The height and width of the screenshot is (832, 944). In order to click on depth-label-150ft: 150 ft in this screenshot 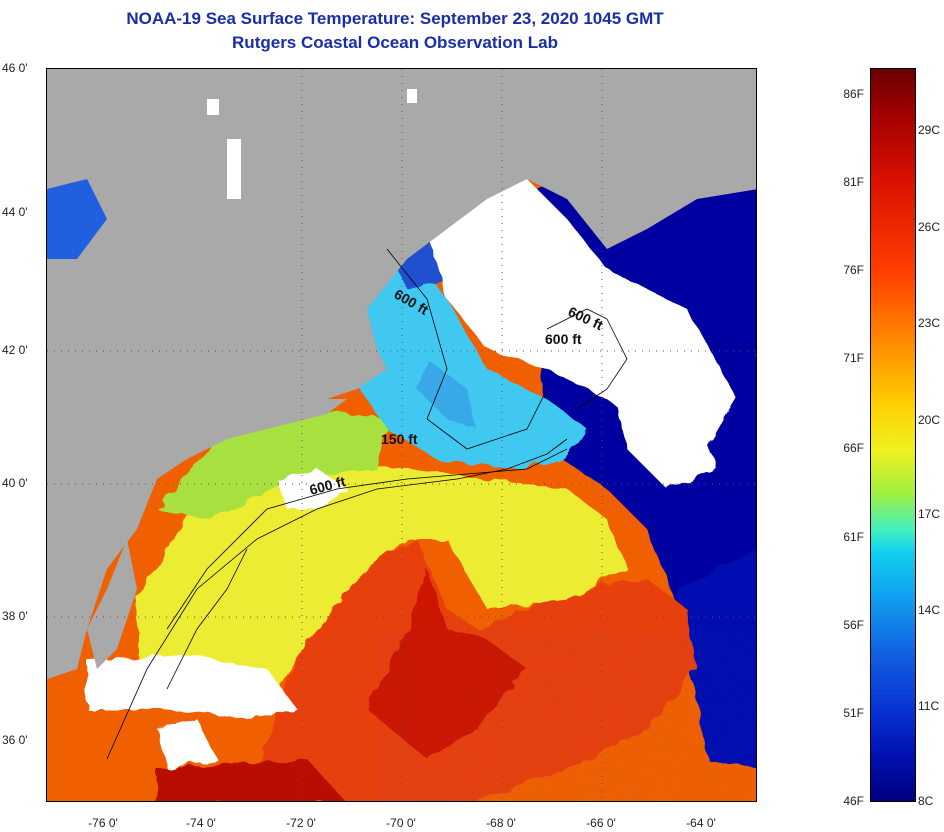, I will do `click(399, 439)`.